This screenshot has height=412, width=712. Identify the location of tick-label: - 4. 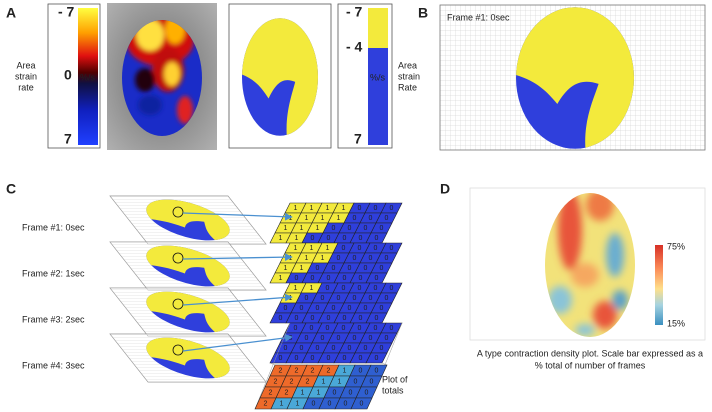
(354, 47).